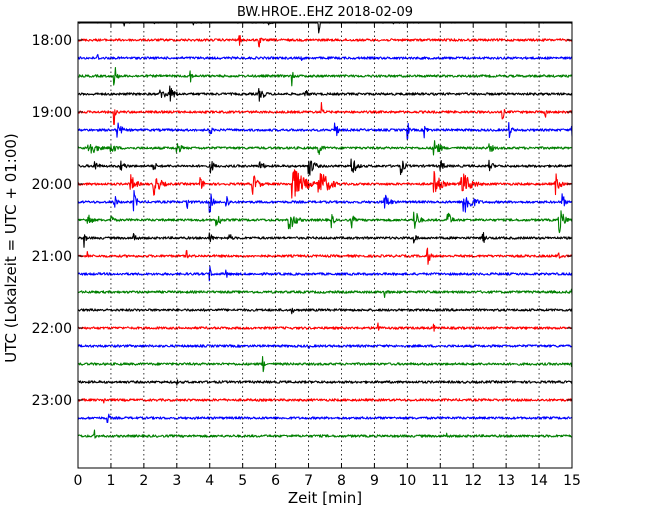 This screenshot has height=520, width=650. I want to click on x-tick-label: 14, so click(539, 481).